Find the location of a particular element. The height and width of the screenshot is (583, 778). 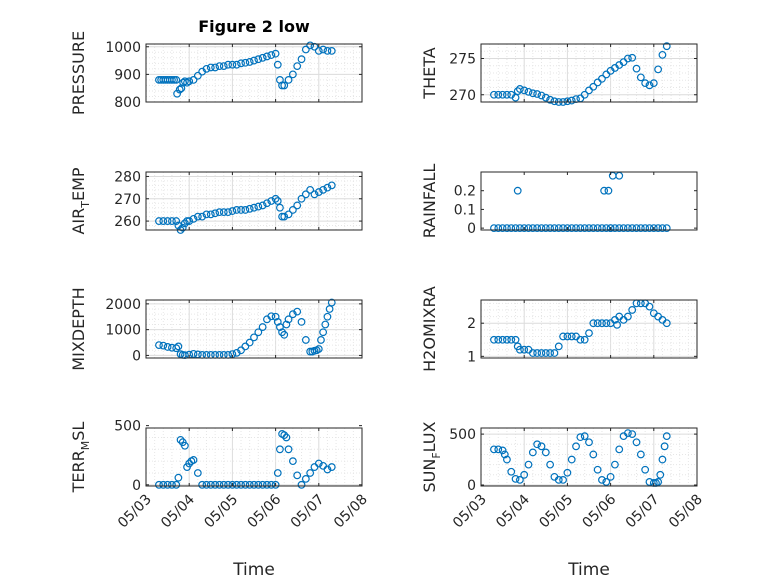

y-axis-label: THETA is located at coordinates (429, 73).